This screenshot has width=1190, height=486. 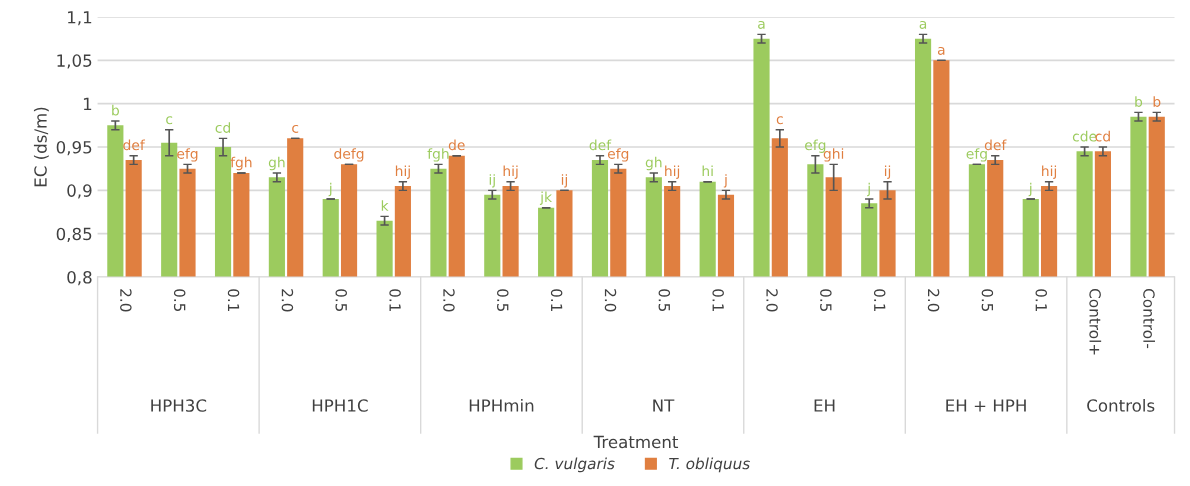 What do you see at coordinates (79, 191) in the screenshot?
I see `y-tick-label: 0,9` at bounding box center [79, 191].